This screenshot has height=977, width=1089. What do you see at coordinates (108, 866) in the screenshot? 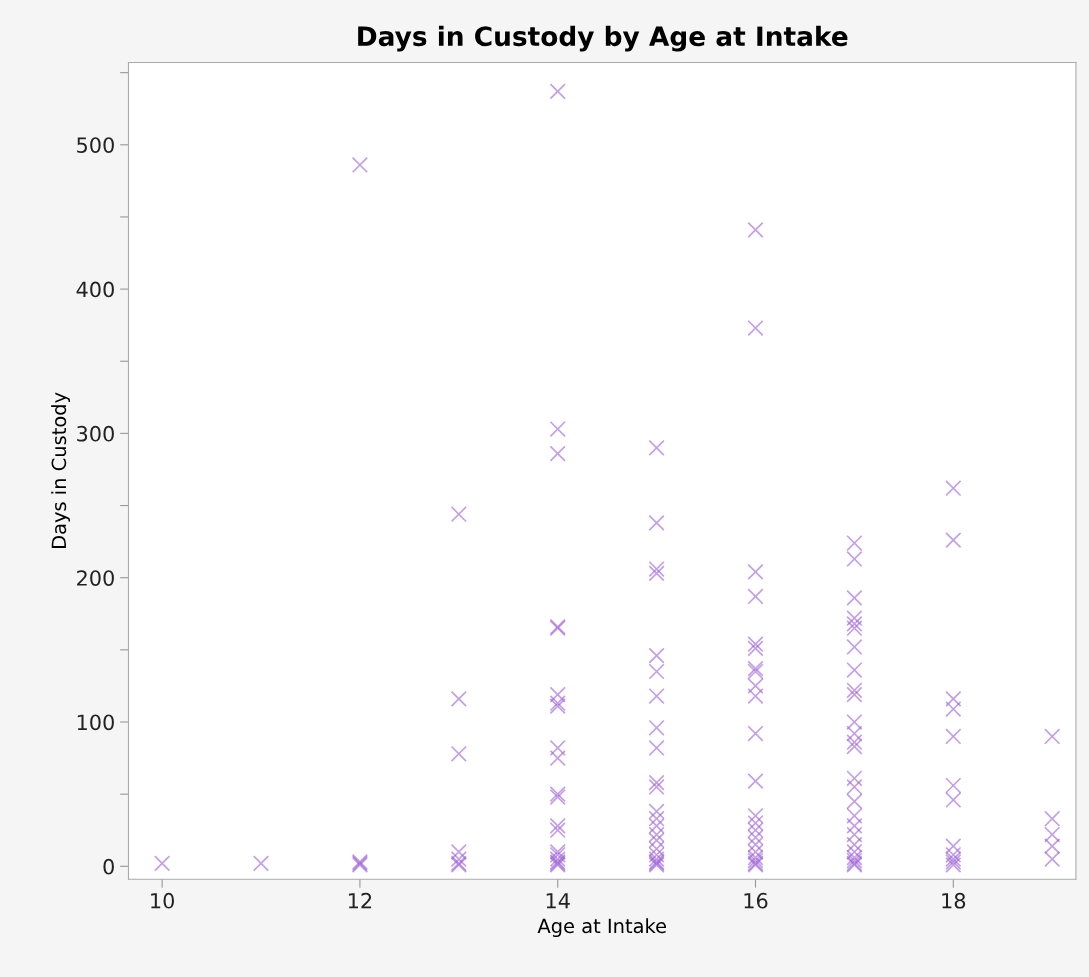
I see `y-tick-label: 0` at bounding box center [108, 866].